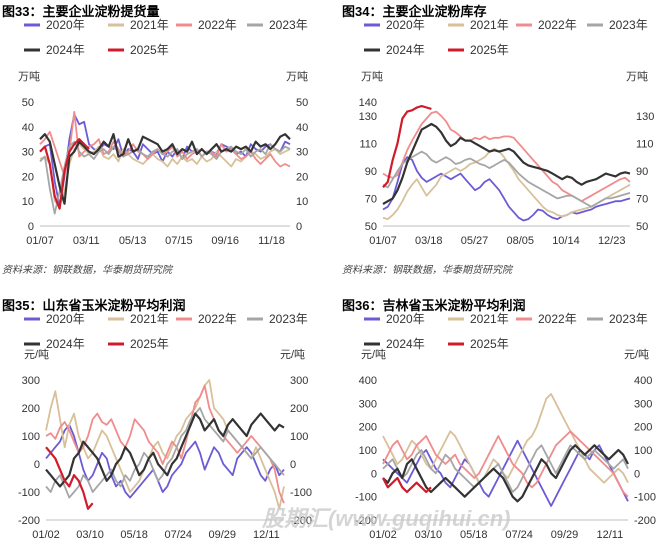 The height and width of the screenshot is (548, 663). I want to click on y-tick-right: 20, so click(302, 177).